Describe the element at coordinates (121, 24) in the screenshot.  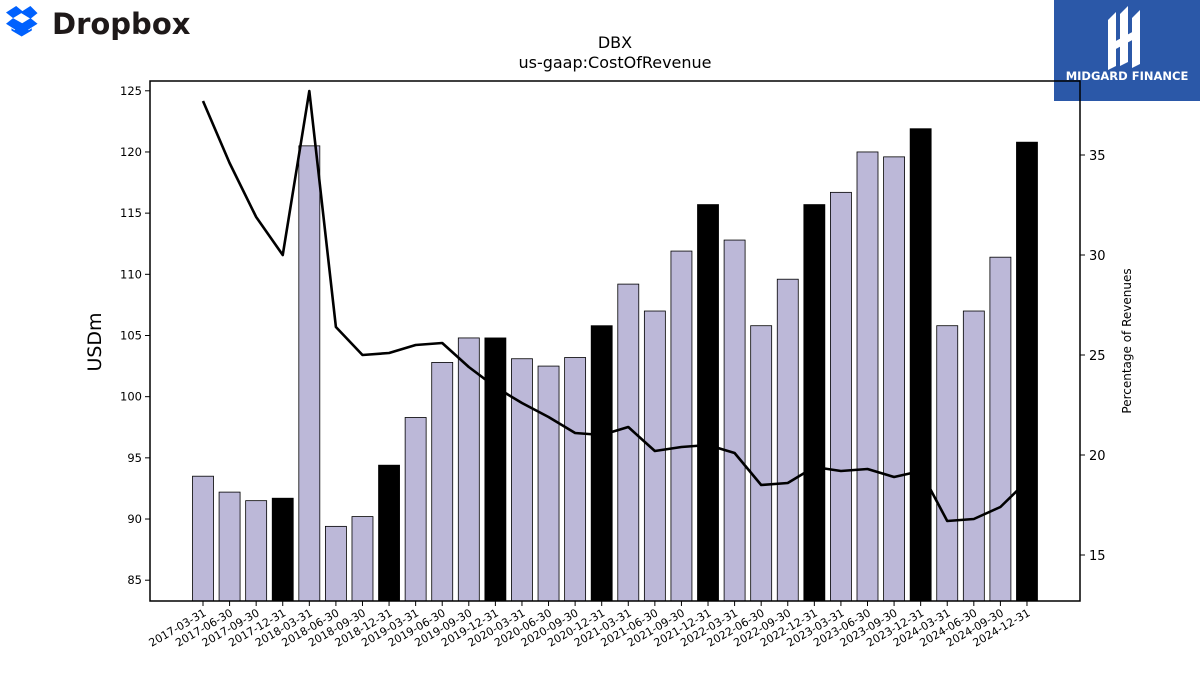
I see `dropbox-wordmark: Dropbox` at that location.